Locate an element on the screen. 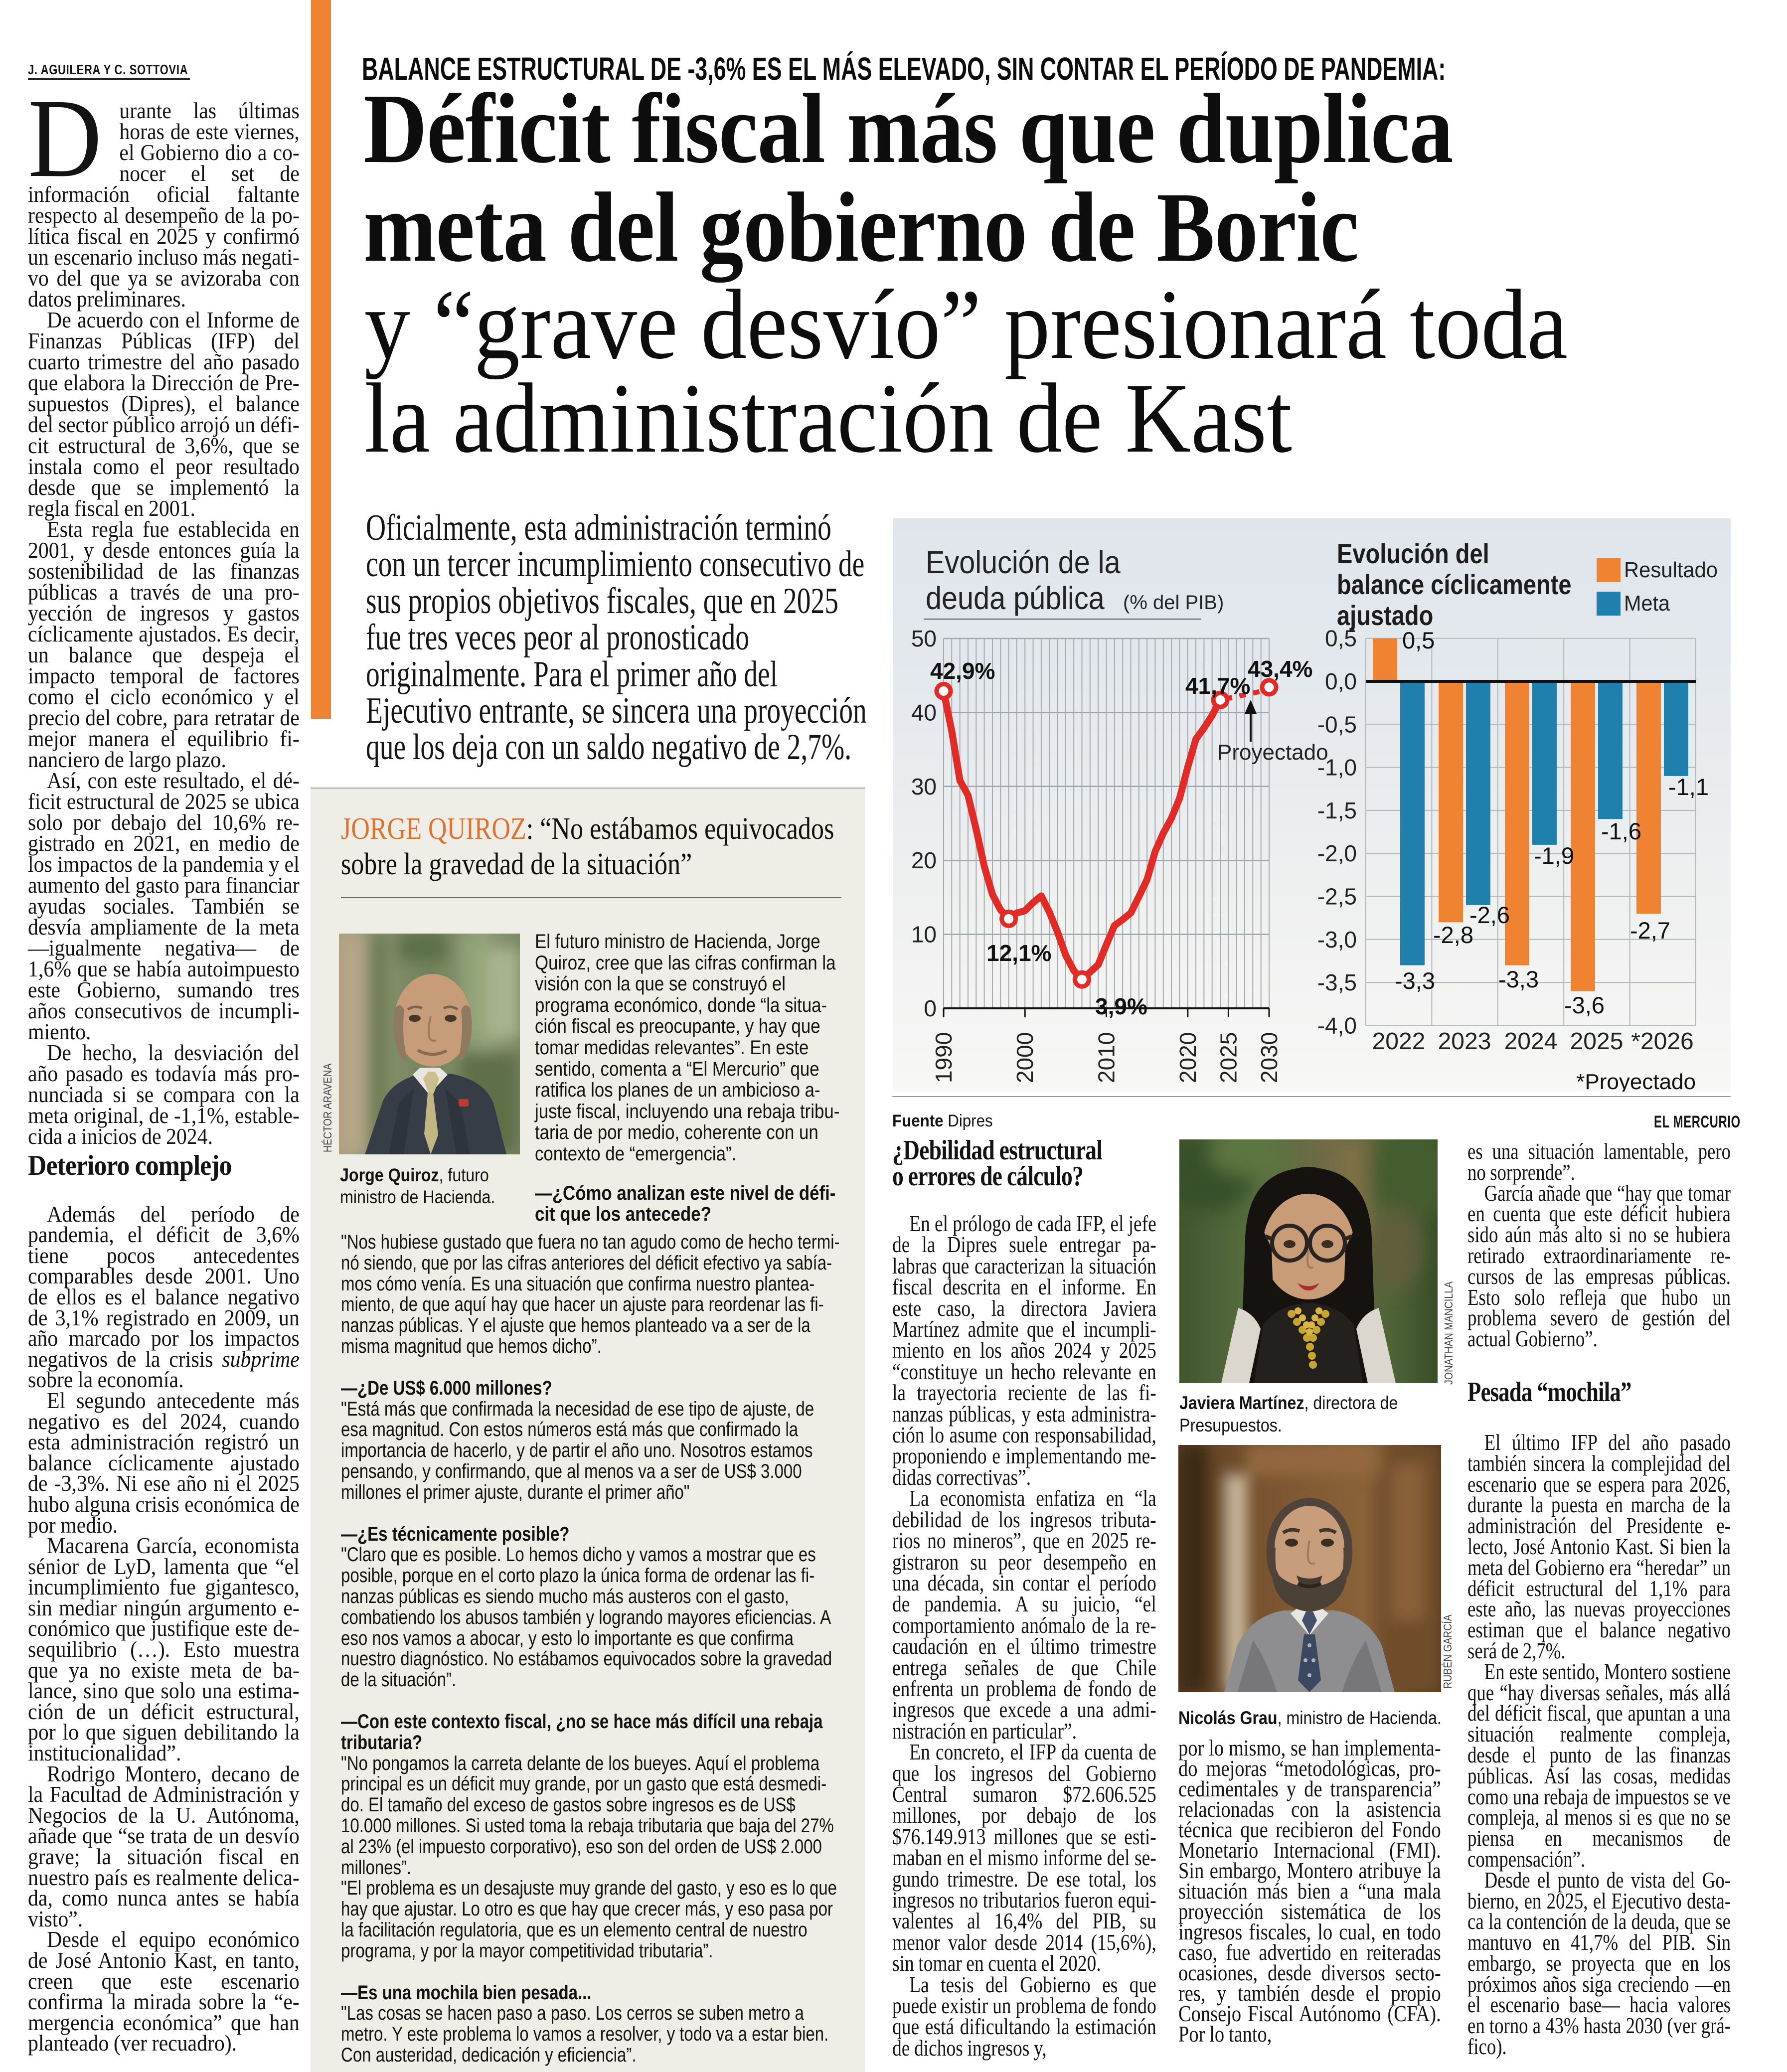 The width and height of the screenshot is (1787, 2072). svg-text: -1,1 is located at coordinates (1688, 787).